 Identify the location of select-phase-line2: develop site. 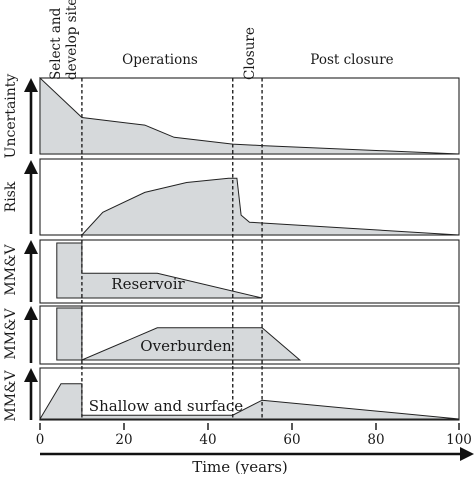
(72, 40).